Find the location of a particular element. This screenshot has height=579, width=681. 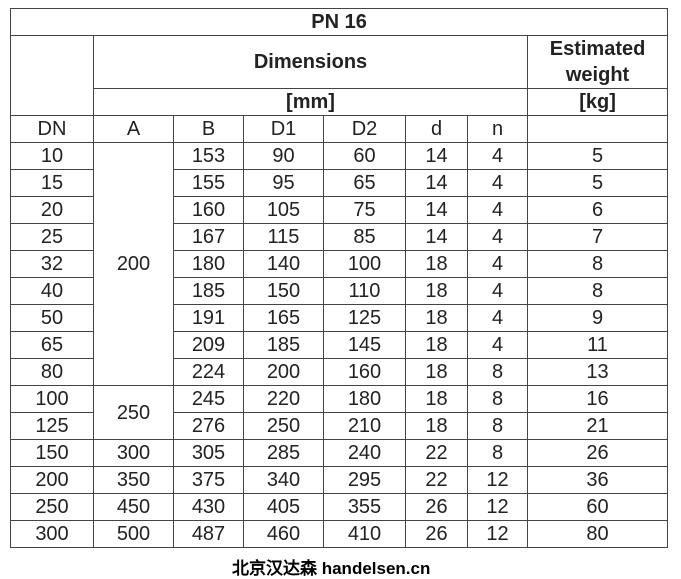

cell-b: 167 is located at coordinates (208, 237).